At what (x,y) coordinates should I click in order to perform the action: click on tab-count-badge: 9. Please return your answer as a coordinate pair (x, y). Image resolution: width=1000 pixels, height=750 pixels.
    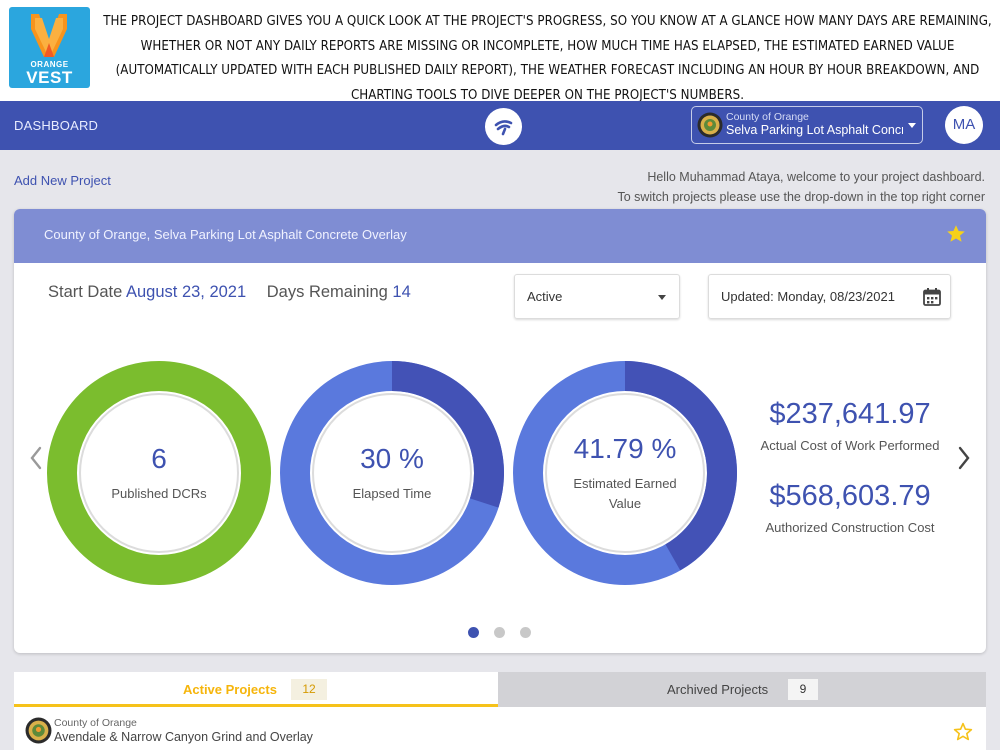
    Looking at the image, I should click on (803, 689).